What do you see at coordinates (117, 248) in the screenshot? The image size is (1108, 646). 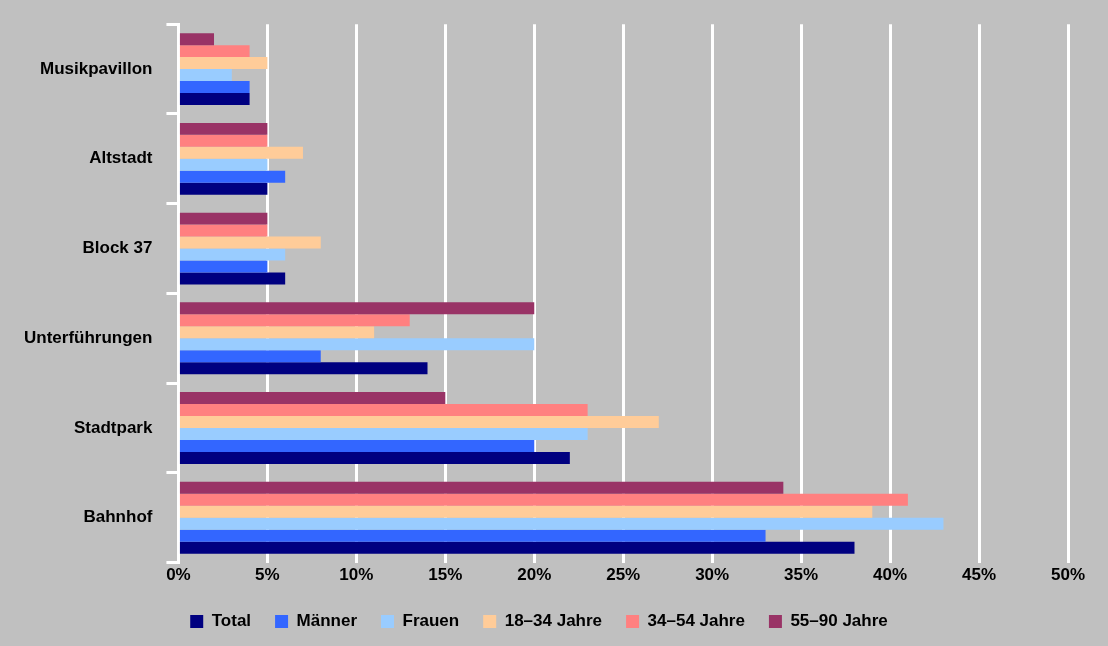 I see `y-tick-label: Block 37` at bounding box center [117, 248].